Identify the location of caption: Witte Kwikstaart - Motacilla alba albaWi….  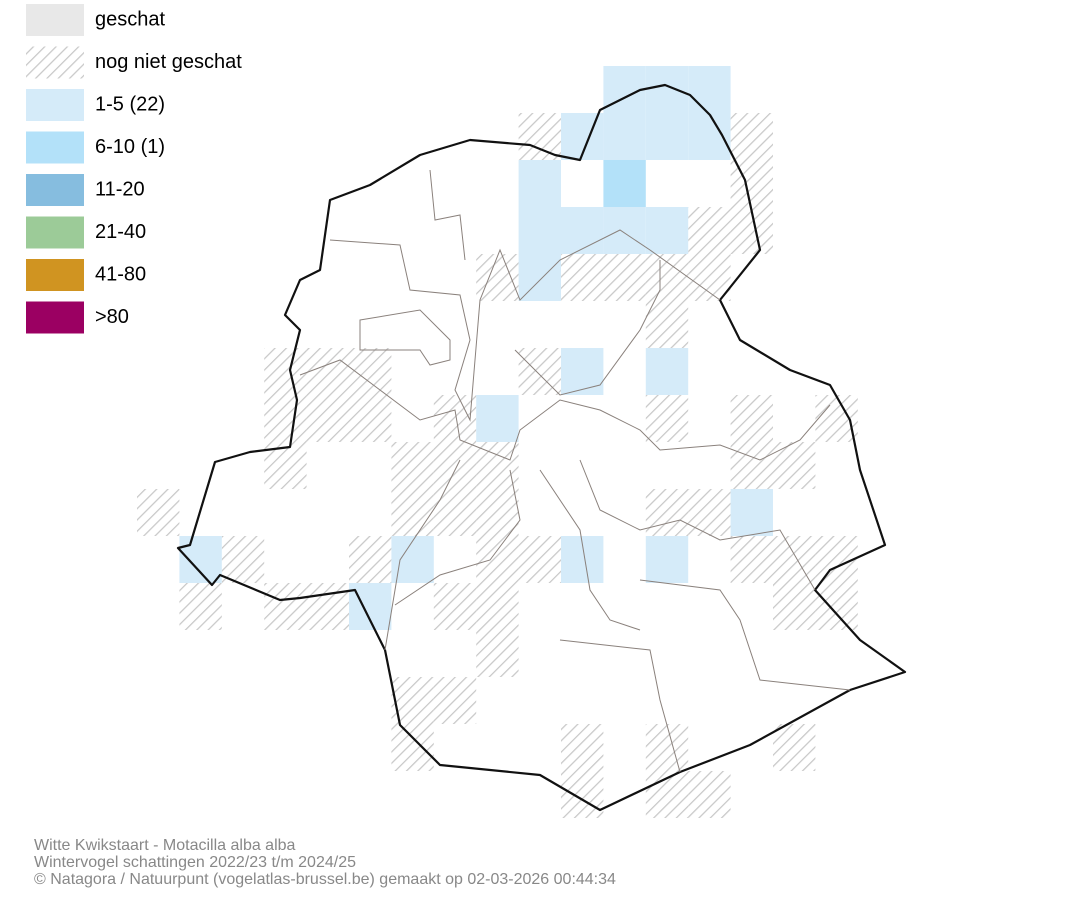
(325, 862).